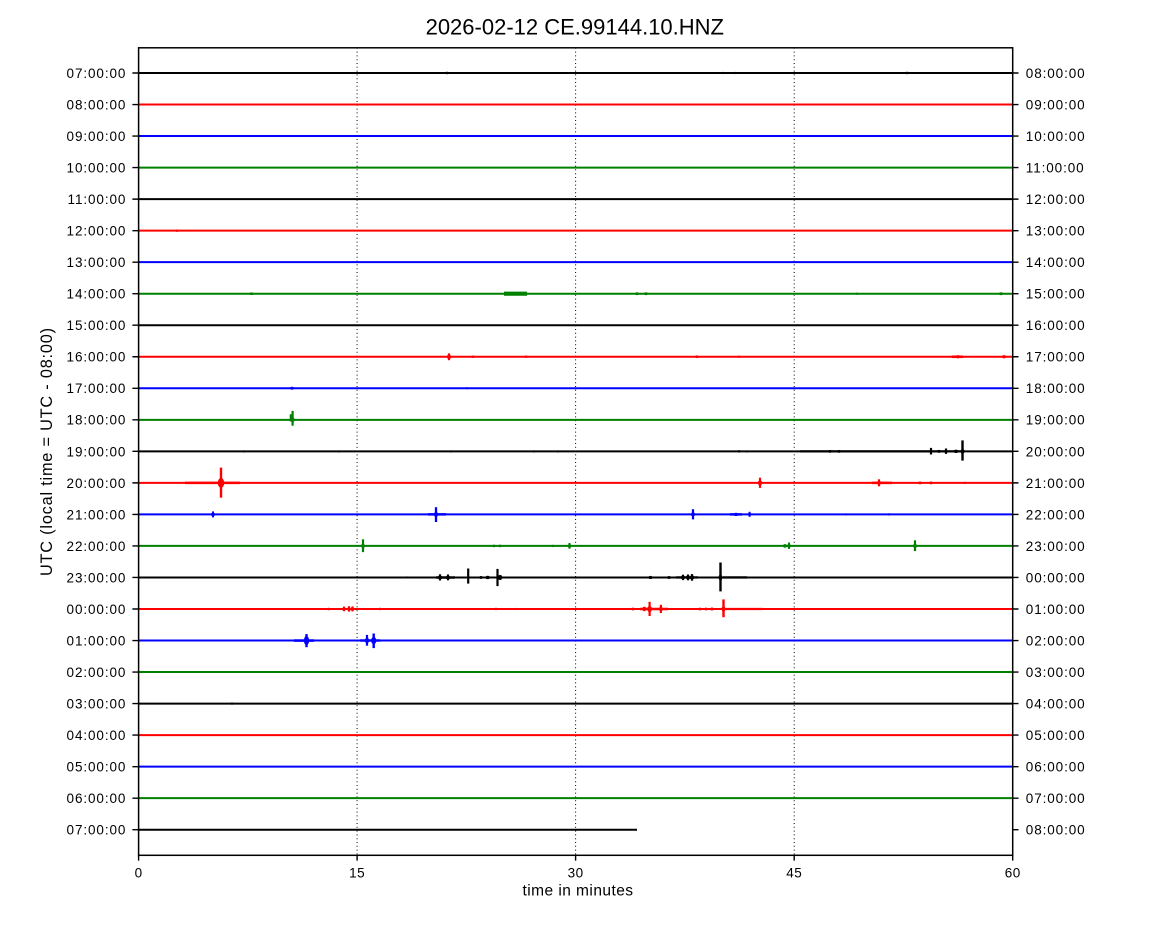  I want to click on svg-text: 0, so click(139, 872).